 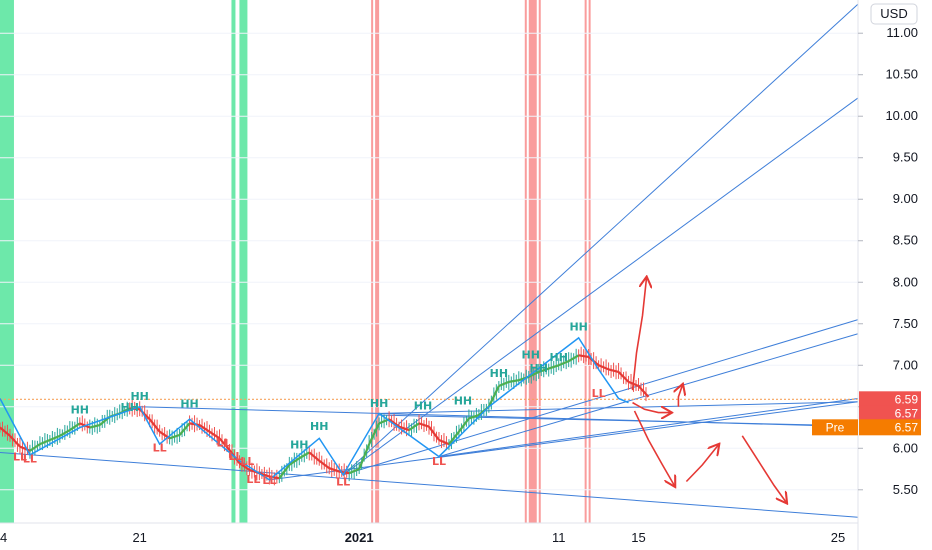 What do you see at coordinates (905, 157) in the screenshot?
I see `price-tick-label: 9.50` at bounding box center [905, 157].